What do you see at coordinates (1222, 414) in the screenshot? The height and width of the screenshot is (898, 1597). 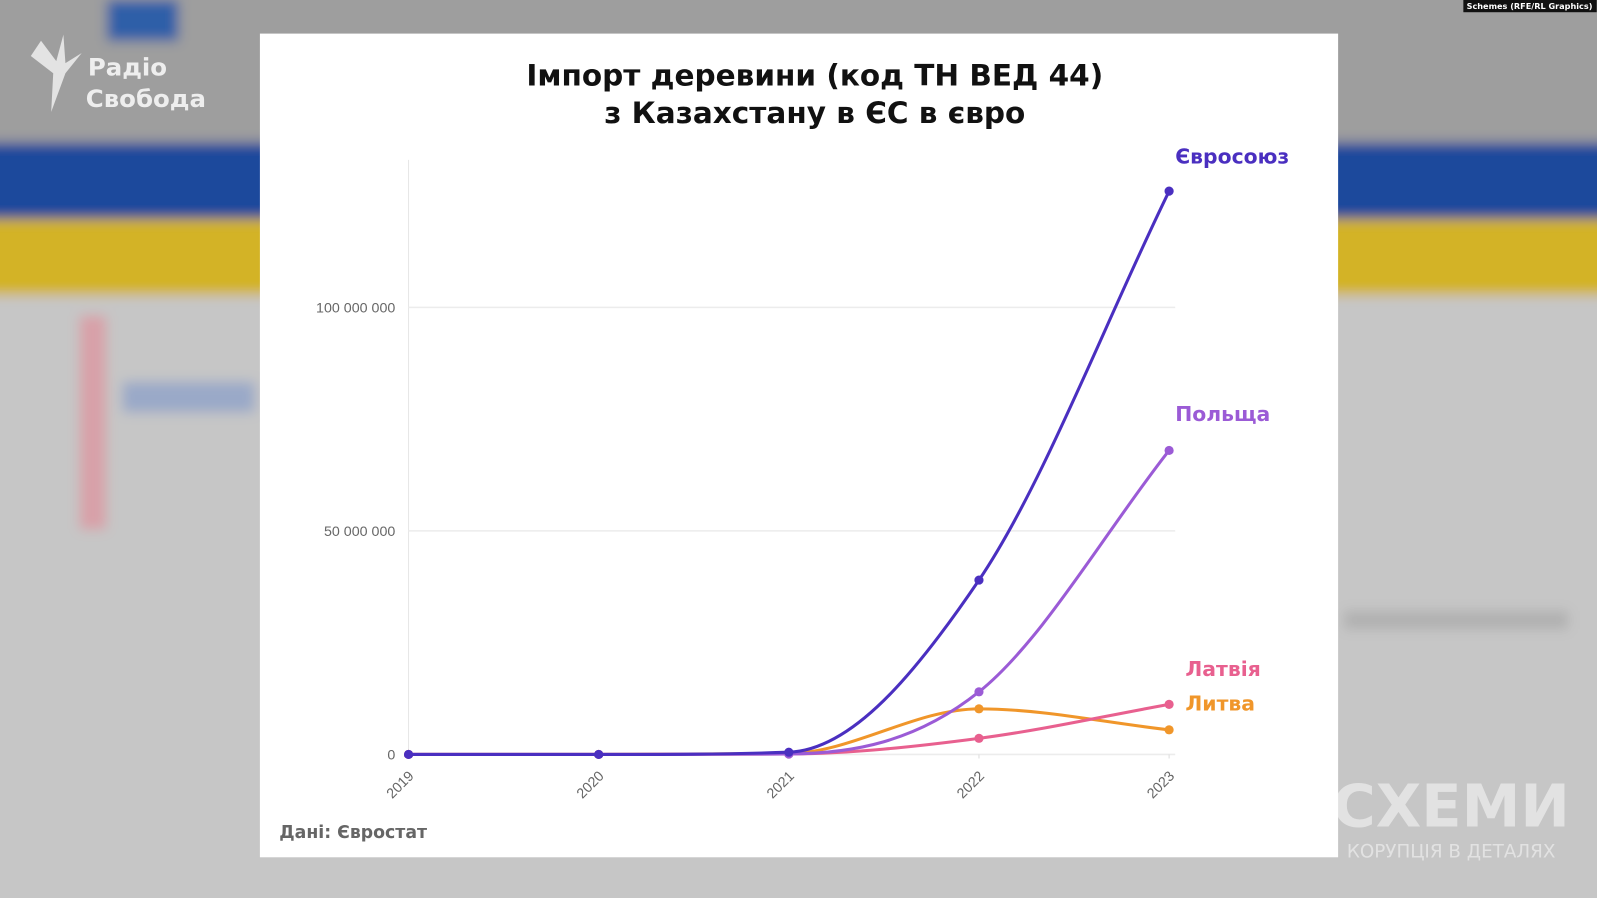 I see `series-label: Польща` at bounding box center [1222, 414].